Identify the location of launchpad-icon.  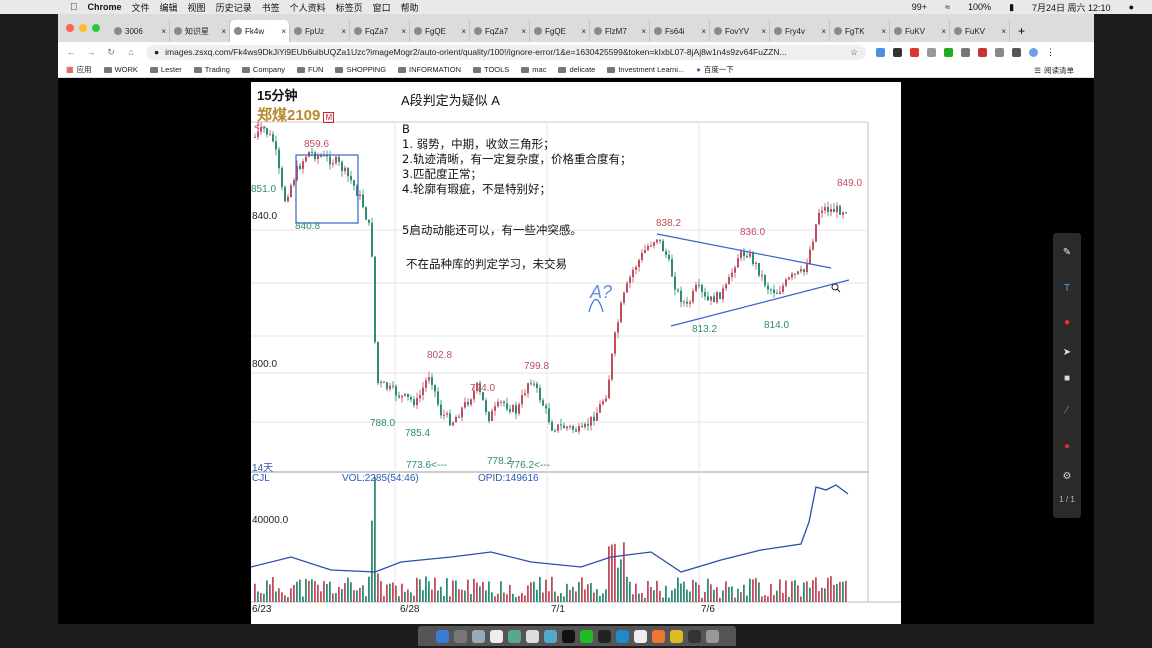
(460, 636).